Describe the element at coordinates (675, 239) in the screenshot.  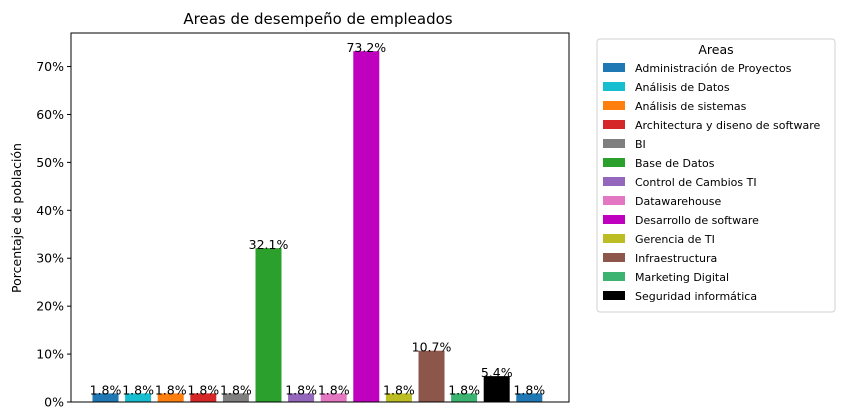
I see `legend-item-label: Gerencia de TI` at that location.